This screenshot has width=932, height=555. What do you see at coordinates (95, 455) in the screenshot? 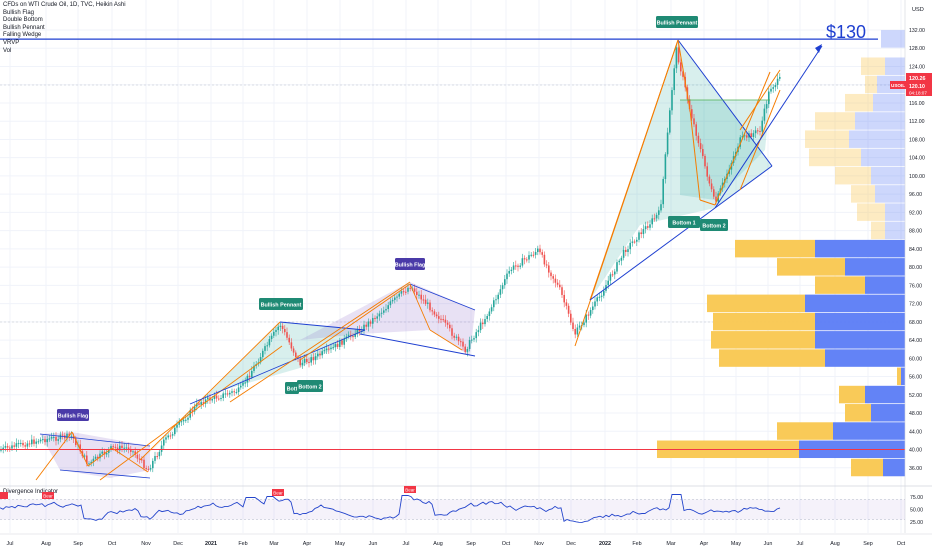
I see `flag-1-area` at bounding box center [95, 455].